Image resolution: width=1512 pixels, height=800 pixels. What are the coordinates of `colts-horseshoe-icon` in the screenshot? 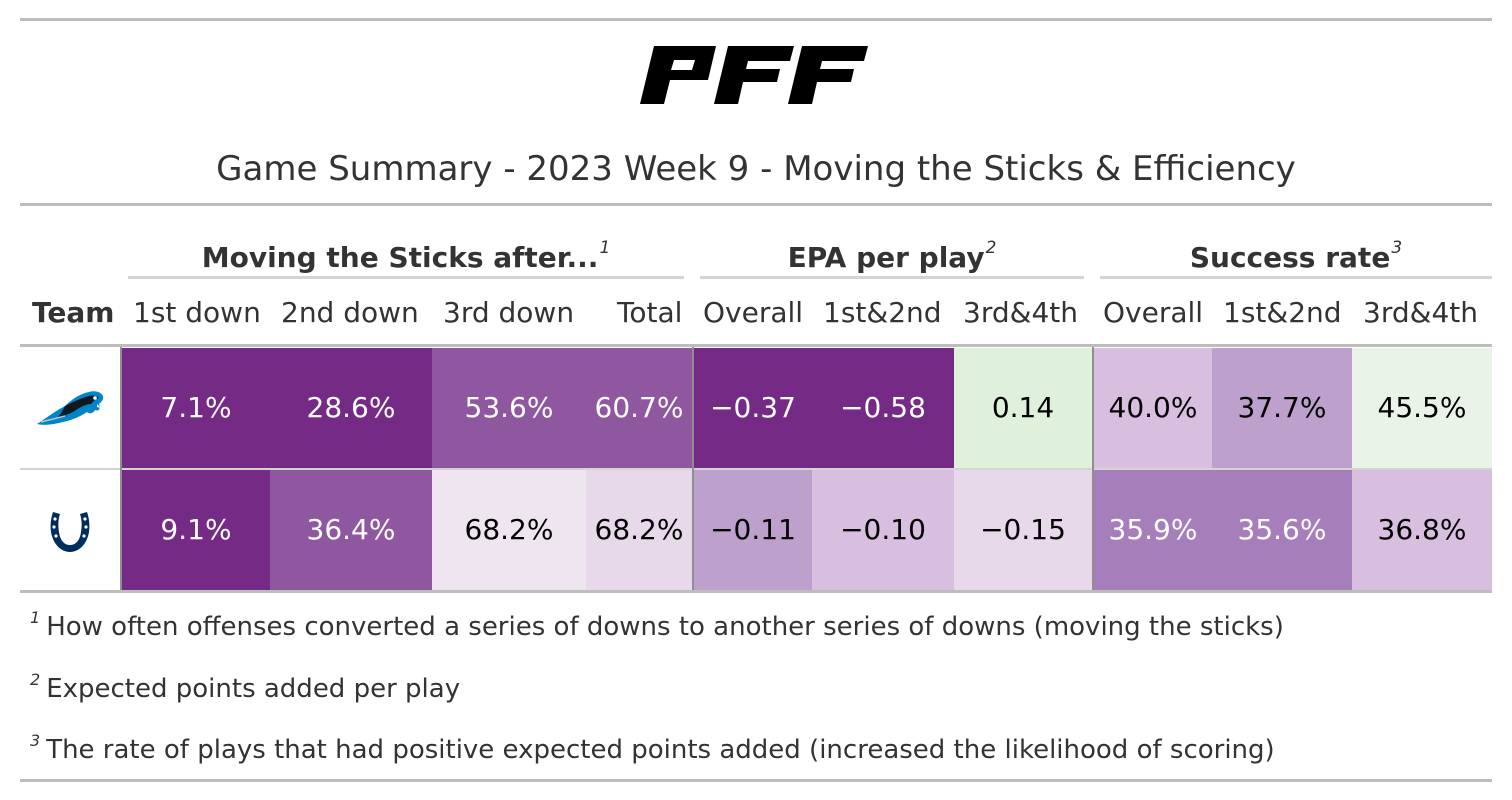 It's located at (70, 532).